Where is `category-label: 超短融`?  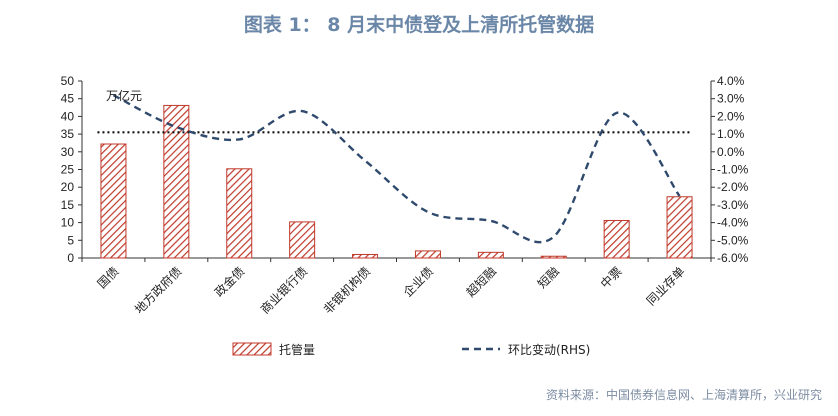 category-label: 超短融 is located at coordinates (481, 282).